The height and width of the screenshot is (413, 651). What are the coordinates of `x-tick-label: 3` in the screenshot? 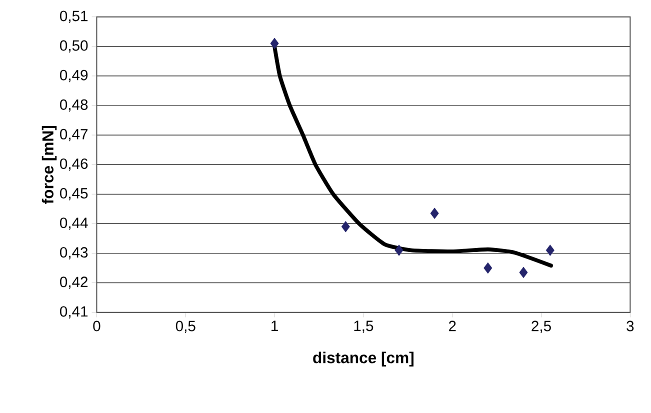 It's located at (630, 326).